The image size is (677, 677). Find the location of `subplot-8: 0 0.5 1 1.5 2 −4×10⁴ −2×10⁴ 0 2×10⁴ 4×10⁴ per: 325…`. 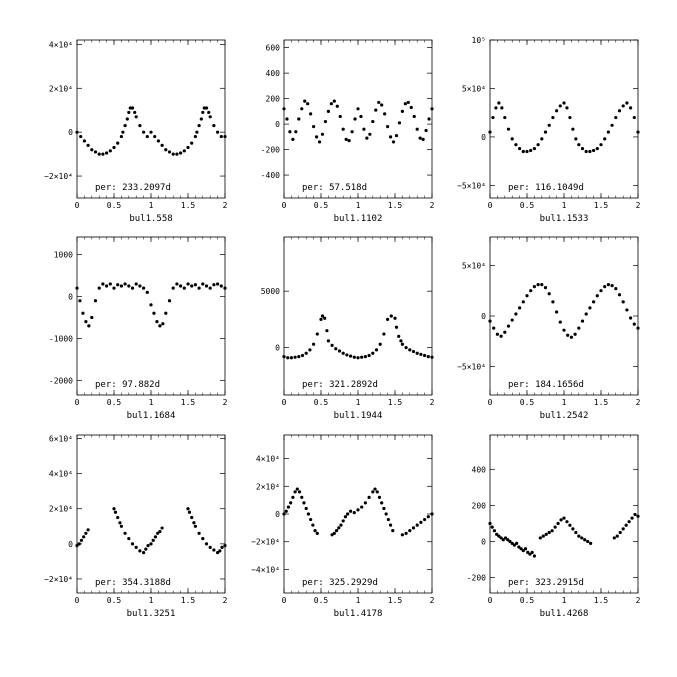

subplot-8: 0 0.5 1 1.5 2 −4×10⁴ −2×10⁴ 0 2×10⁴ 4×10⁴ per: 325… is located at coordinates (343, 526).